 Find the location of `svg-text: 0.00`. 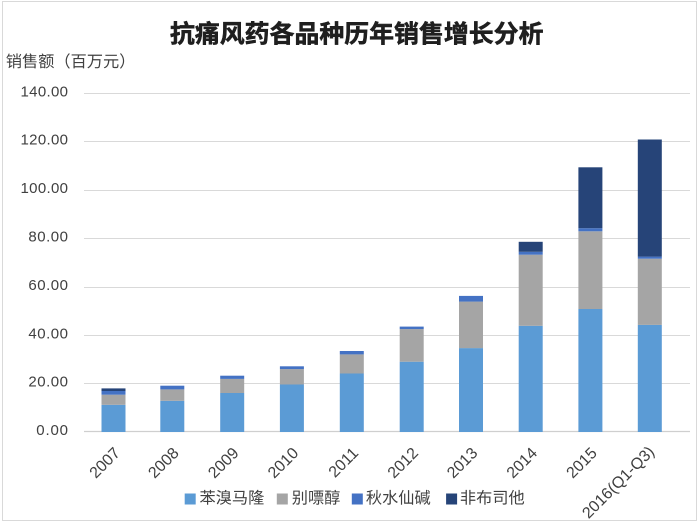

svg-text: 0.00 is located at coordinates (52, 430).